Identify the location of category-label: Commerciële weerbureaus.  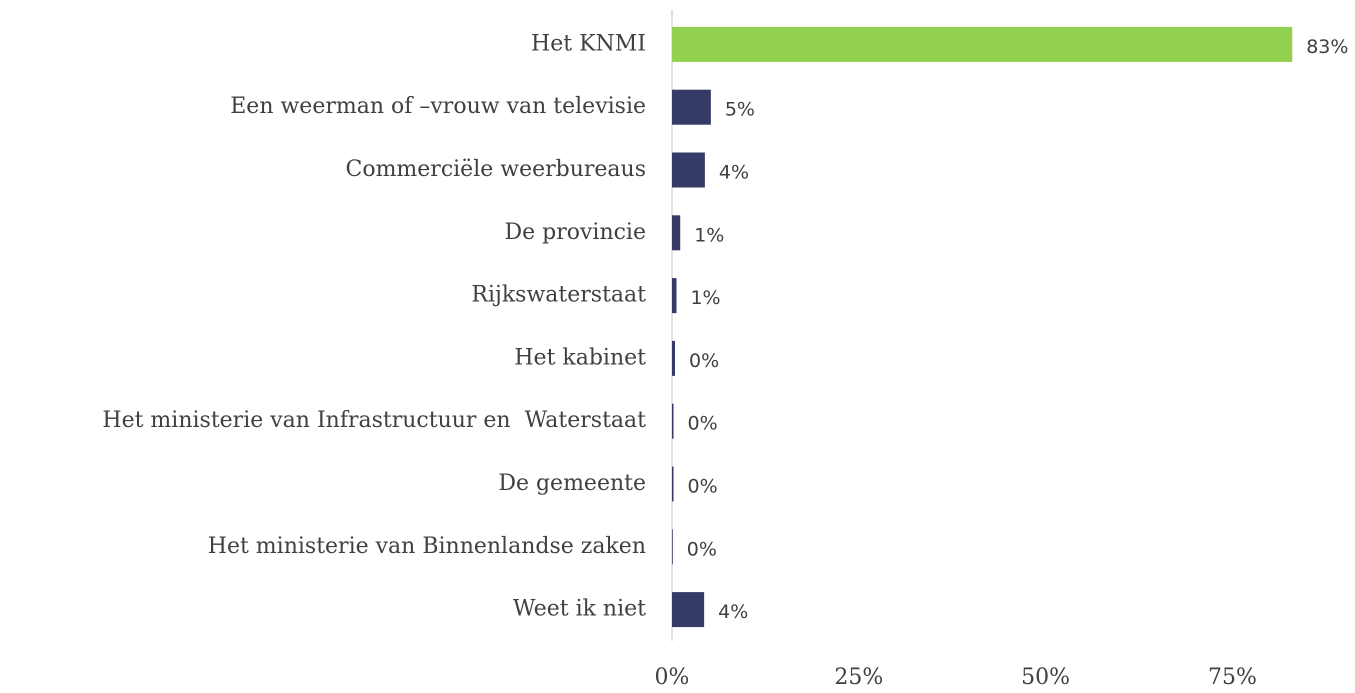
(495, 169).